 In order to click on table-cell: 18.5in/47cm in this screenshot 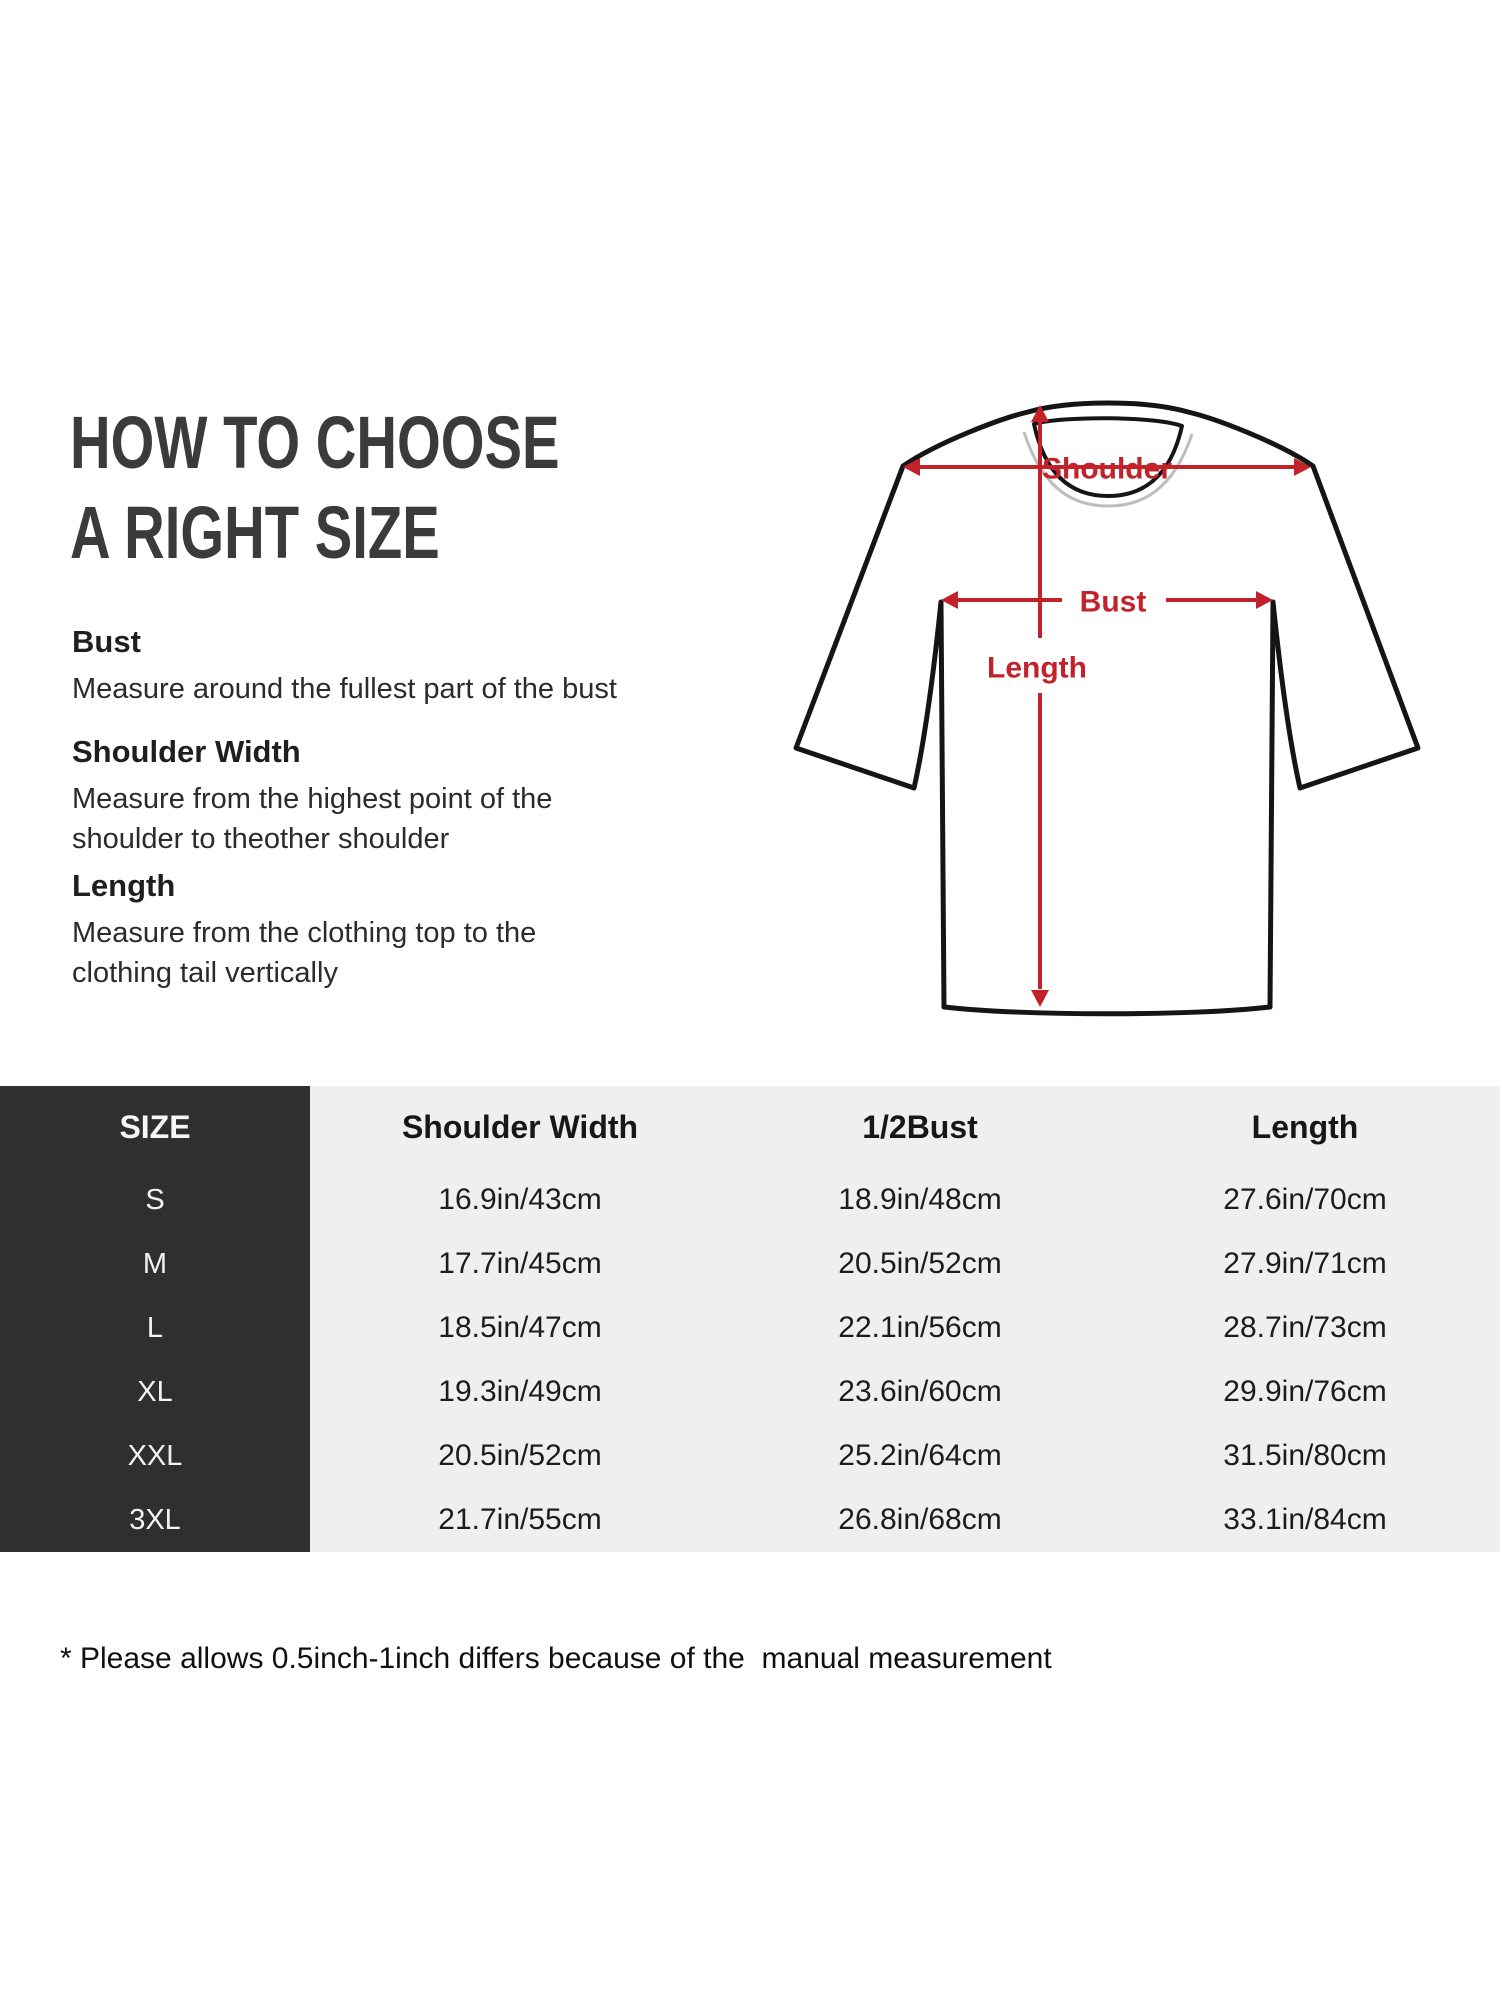, I will do `click(520, 1327)`.